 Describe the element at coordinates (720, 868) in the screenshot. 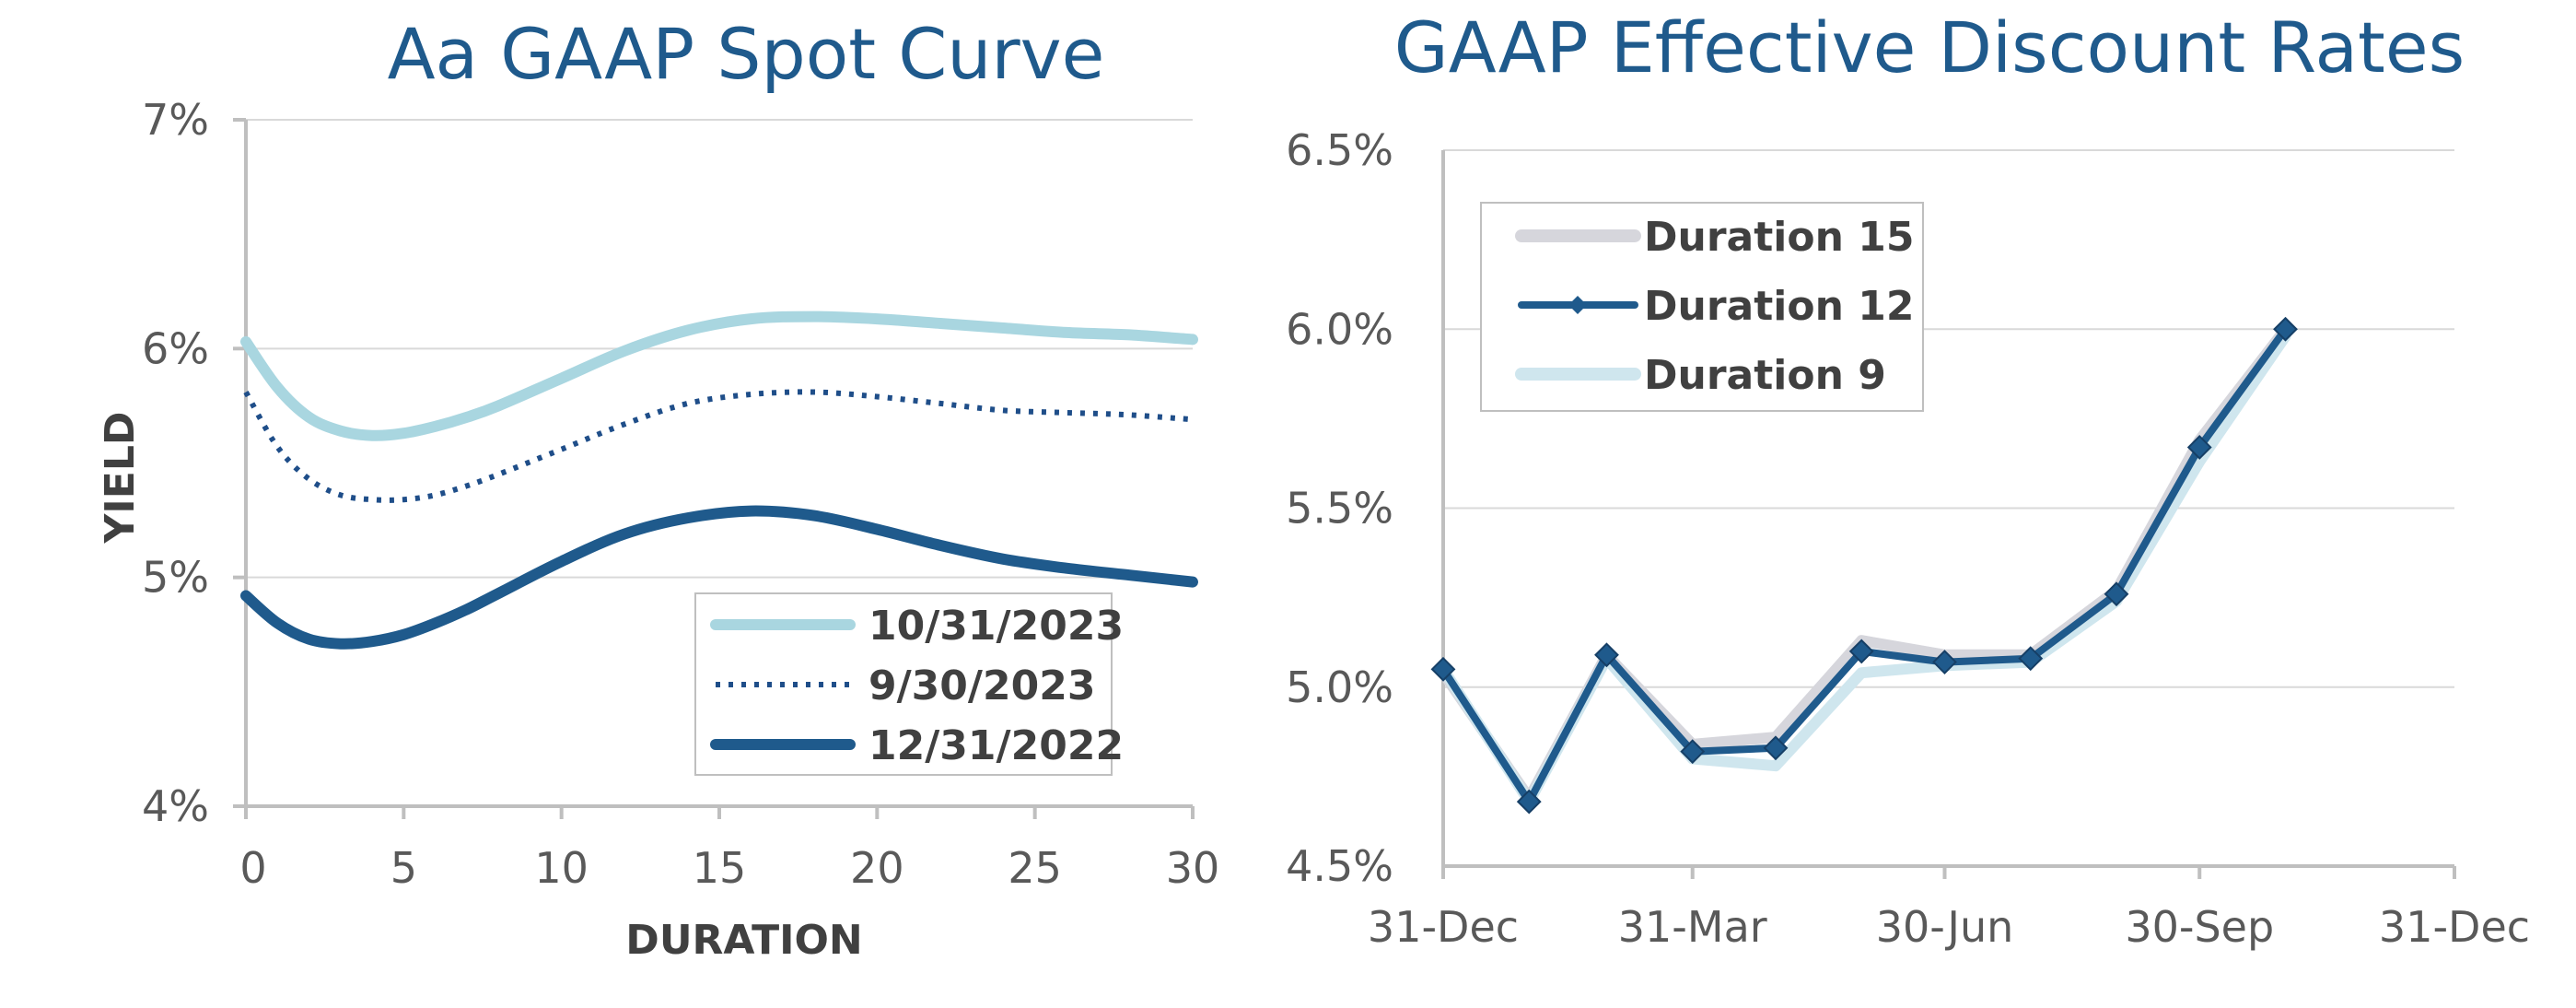

I see `spot-curve-x-tick-label: 15` at that location.